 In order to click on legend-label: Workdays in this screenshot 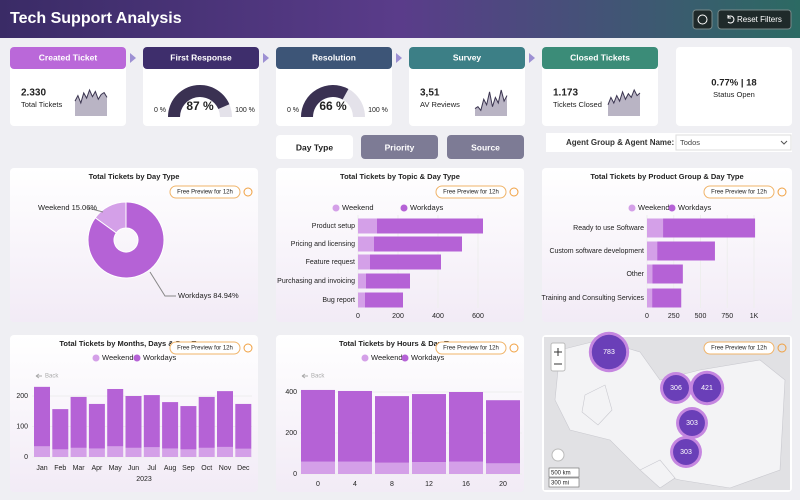, I will do `click(694, 207)`.